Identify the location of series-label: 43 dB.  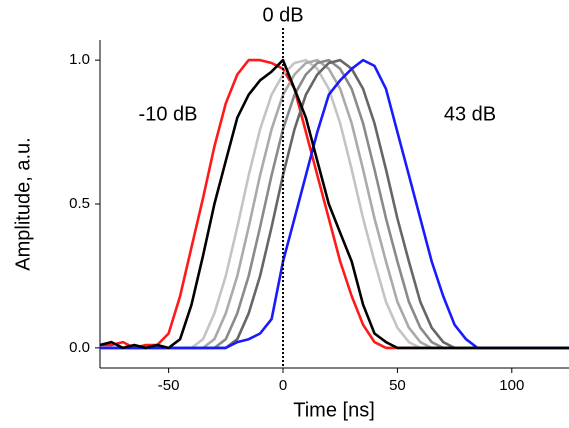
(470, 114).